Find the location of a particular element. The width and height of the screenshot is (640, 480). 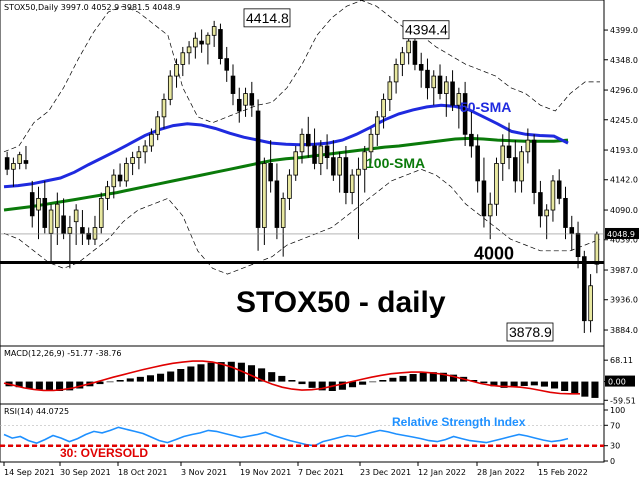

macd-tick-label: 68.11 is located at coordinates (621, 360).